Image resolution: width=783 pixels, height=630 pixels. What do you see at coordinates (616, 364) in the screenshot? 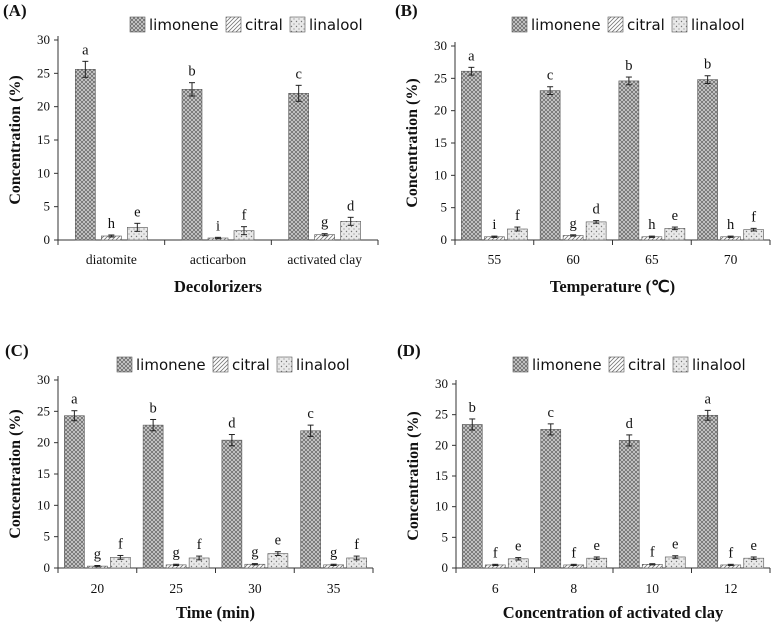
I see `legend-swatch-citral` at bounding box center [616, 364].